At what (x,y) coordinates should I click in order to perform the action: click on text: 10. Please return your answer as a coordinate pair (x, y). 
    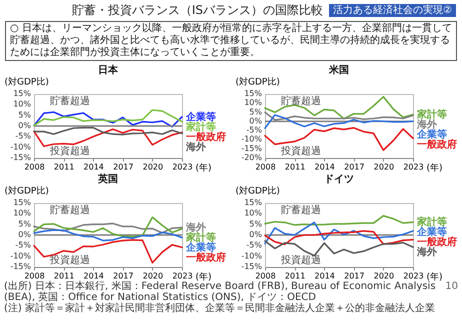
    Looking at the image, I should click on (451, 286).